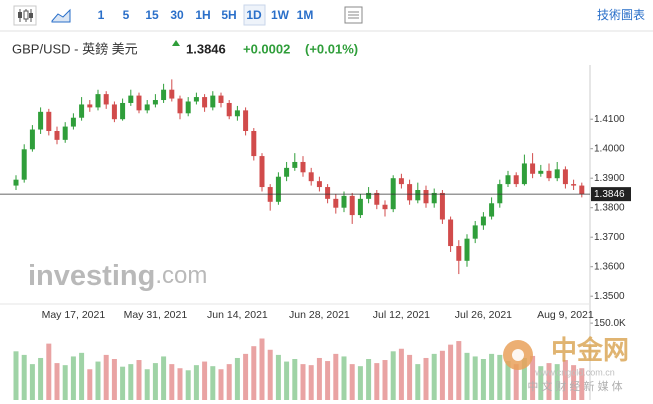 The height and width of the screenshot is (404, 653). Describe the element at coordinates (574, 386) in the screenshot. I see `site-tag: 中 文 财 经 新 媒 体` at that location.